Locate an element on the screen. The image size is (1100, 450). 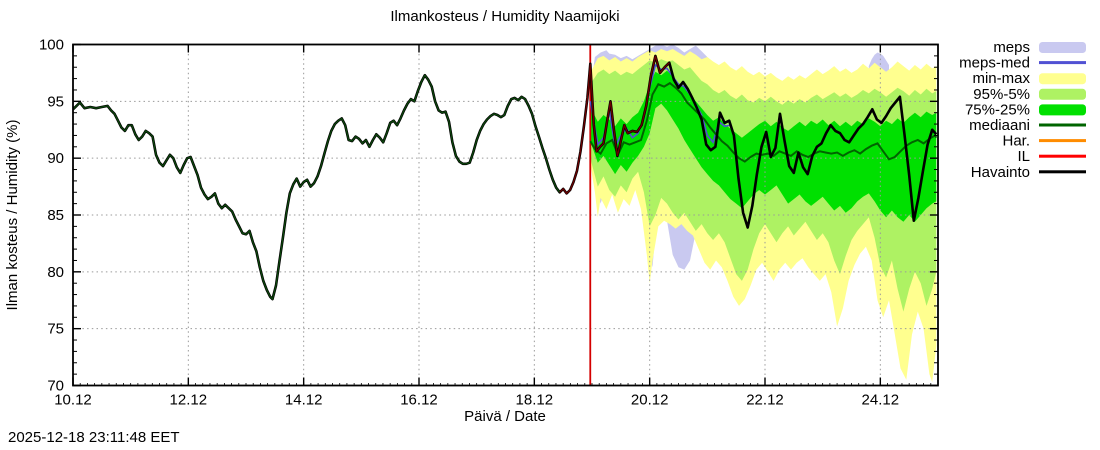
x-axis-label: Päivä / Date is located at coordinates (505, 416).